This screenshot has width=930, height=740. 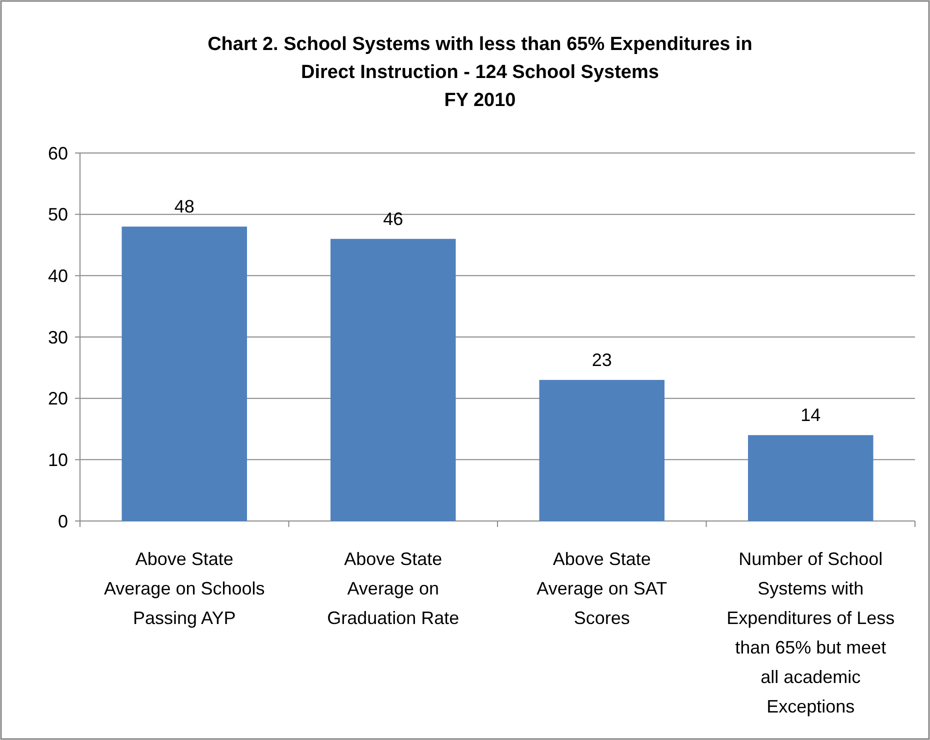 I want to click on x-tick-label: Above State Average on Schools Passing AYP, so click(x=184, y=588).